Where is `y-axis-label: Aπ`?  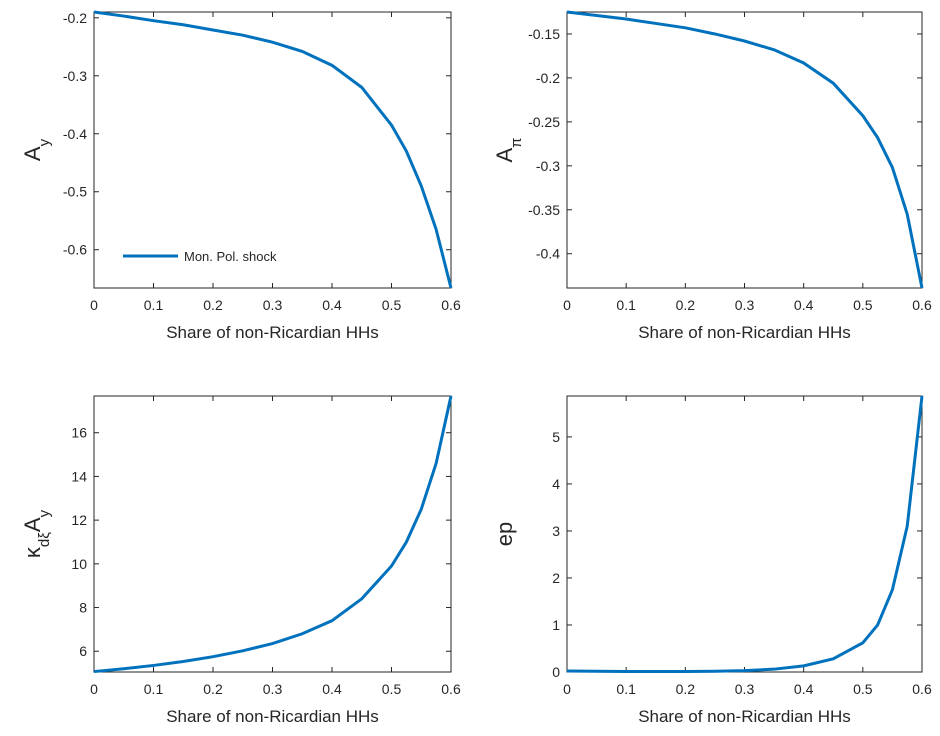 y-axis-label: Aπ is located at coordinates (508, 149).